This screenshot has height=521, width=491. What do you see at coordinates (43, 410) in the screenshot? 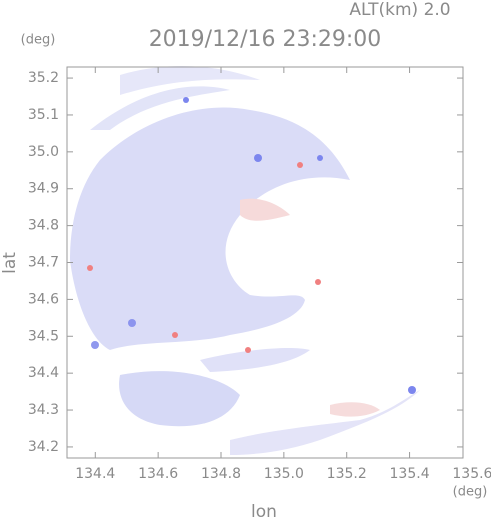
I see `y-tick-label: 34.3` at bounding box center [43, 410].